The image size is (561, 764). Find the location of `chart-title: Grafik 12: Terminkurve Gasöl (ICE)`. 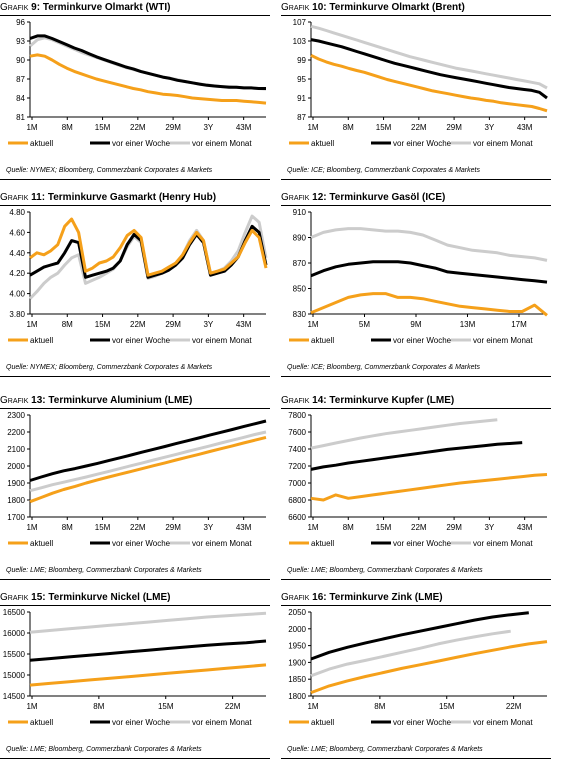

chart-title: Grafik 12: Terminkurve Gasöl (ICE) is located at coordinates (363, 197).